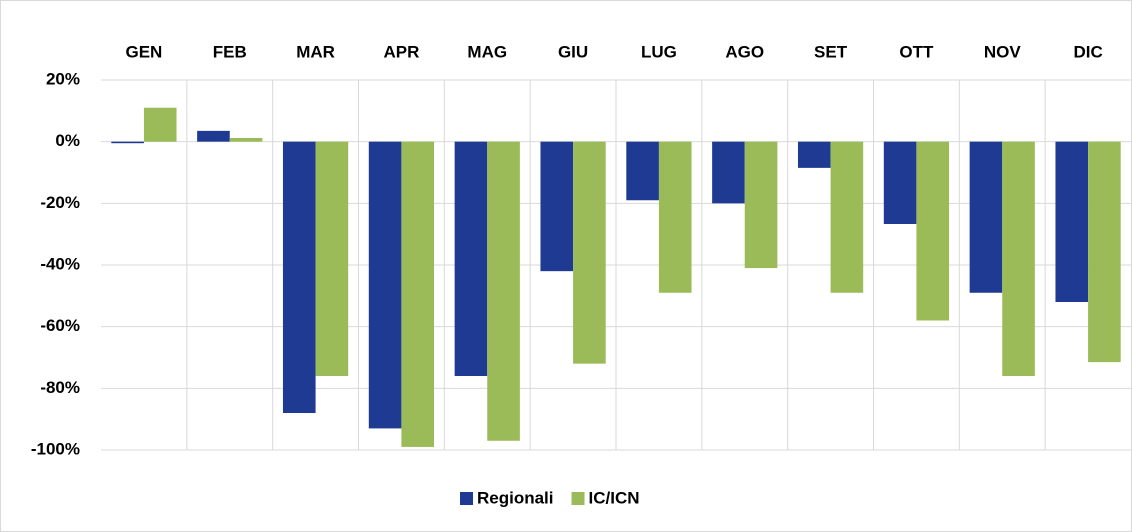 The height and width of the screenshot is (532, 1132). What do you see at coordinates (401, 51) in the screenshot?
I see `x-tick-label: APR` at bounding box center [401, 51].